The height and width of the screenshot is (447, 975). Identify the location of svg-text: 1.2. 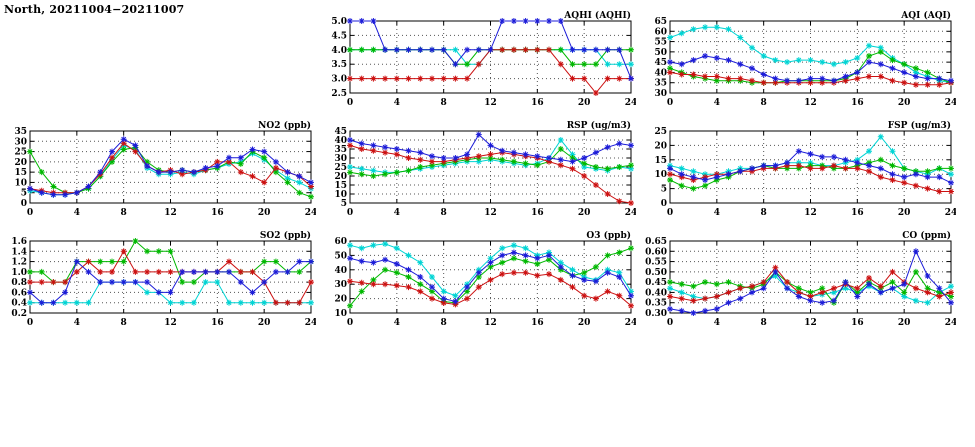
(19, 263).